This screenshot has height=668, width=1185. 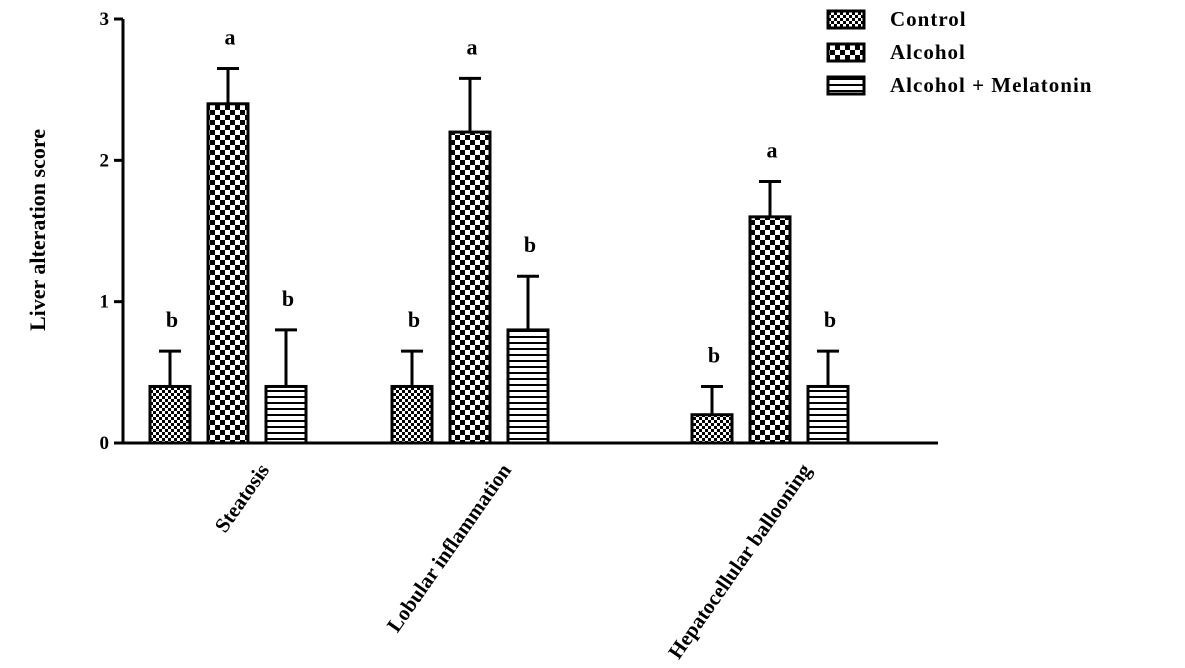 What do you see at coordinates (105, 302) in the screenshot?
I see `y-tick-label: 1` at bounding box center [105, 302].